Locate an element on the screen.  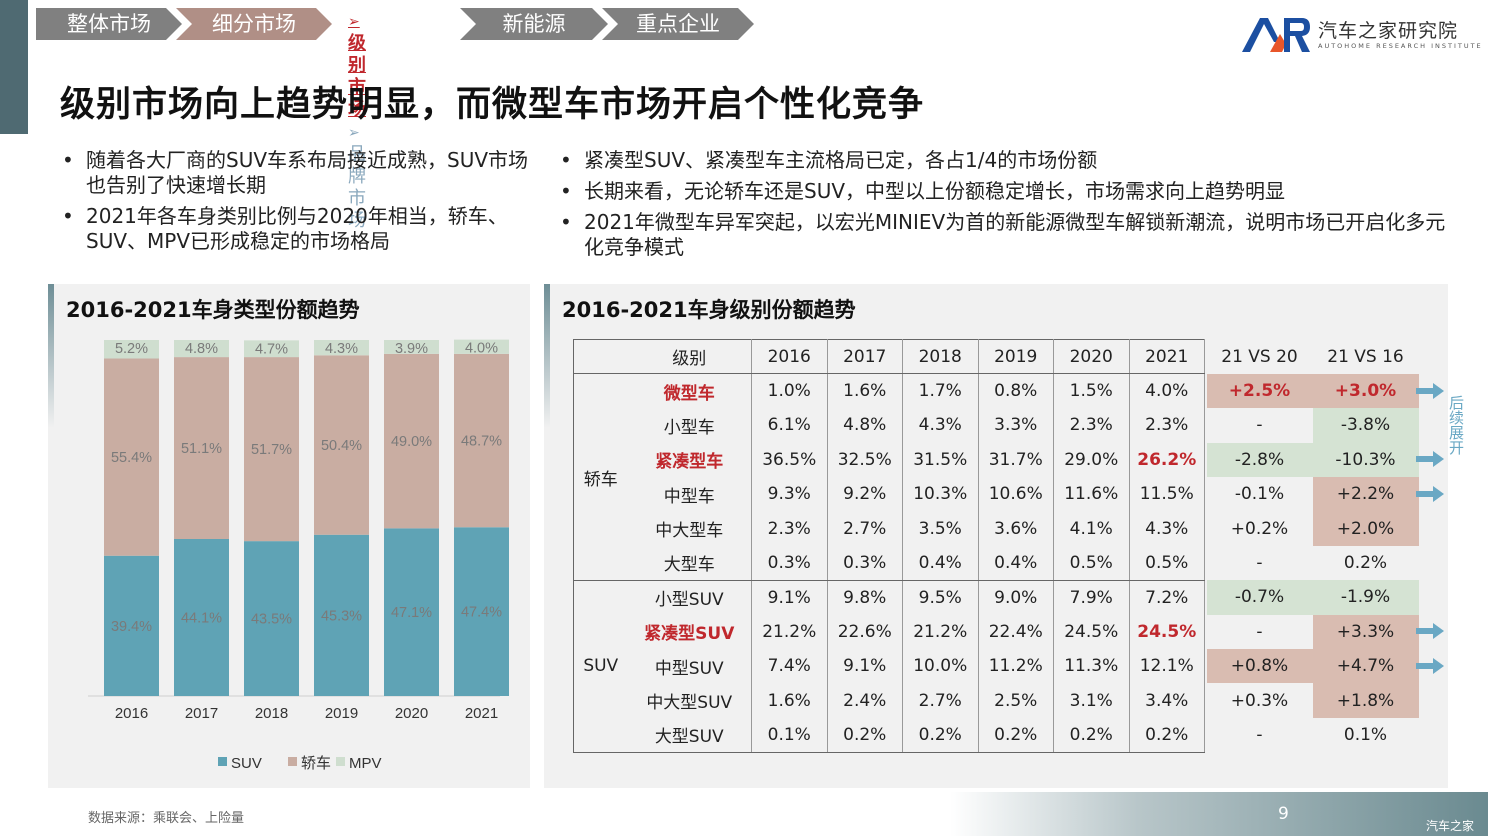
level-cell: 中型车 is located at coordinates (689, 494).